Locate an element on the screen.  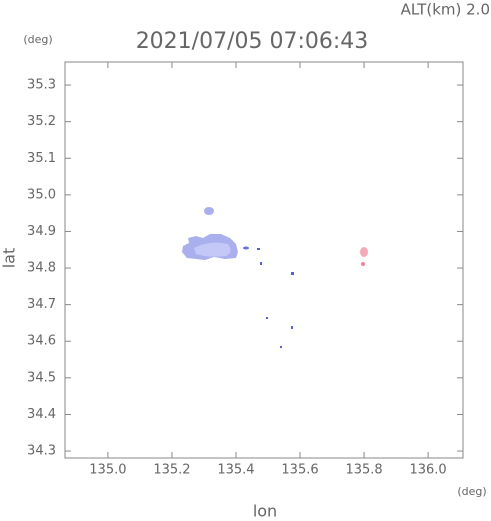
y-tick-label: 34.6 is located at coordinates (41, 341).